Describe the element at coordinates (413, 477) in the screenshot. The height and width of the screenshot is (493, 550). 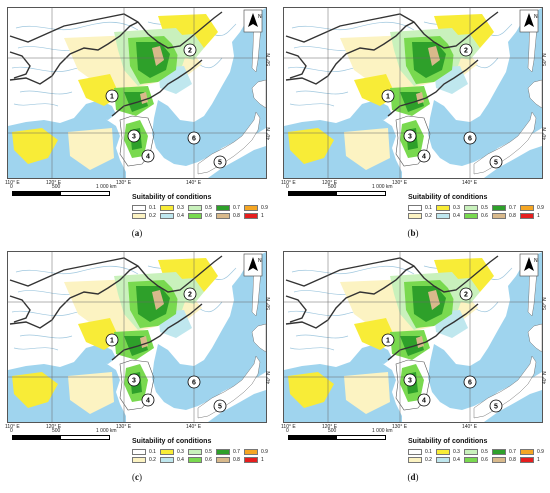
I see `panel-caption: (d)` at that location.